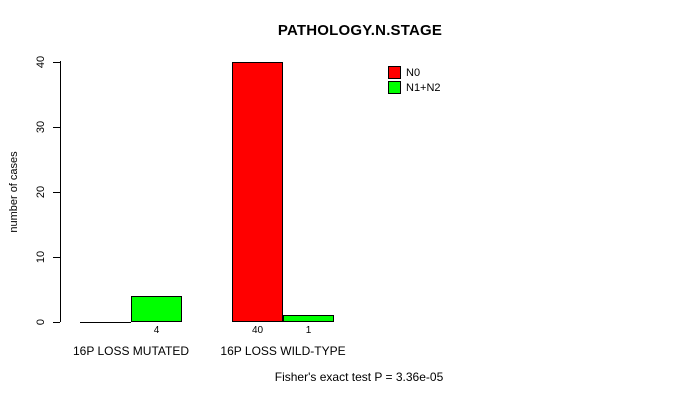 The height and width of the screenshot is (400, 690). What do you see at coordinates (394, 72) in the screenshot?
I see `legend-swatch-n0` at bounding box center [394, 72].